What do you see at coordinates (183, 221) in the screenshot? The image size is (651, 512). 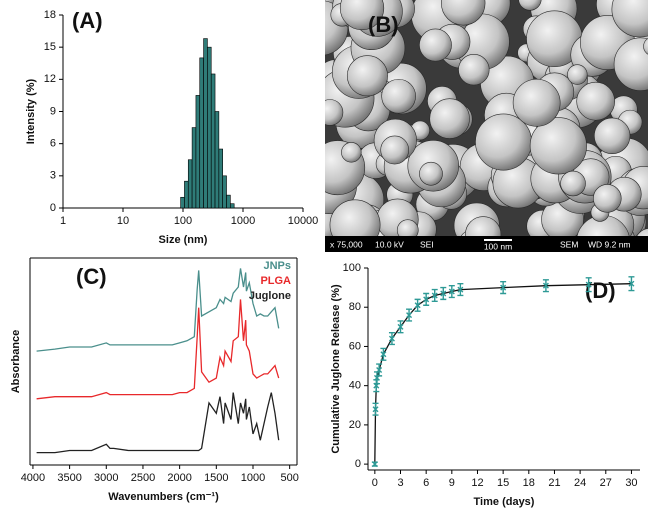 I see `x-tick-label: 100` at bounding box center [183, 221].